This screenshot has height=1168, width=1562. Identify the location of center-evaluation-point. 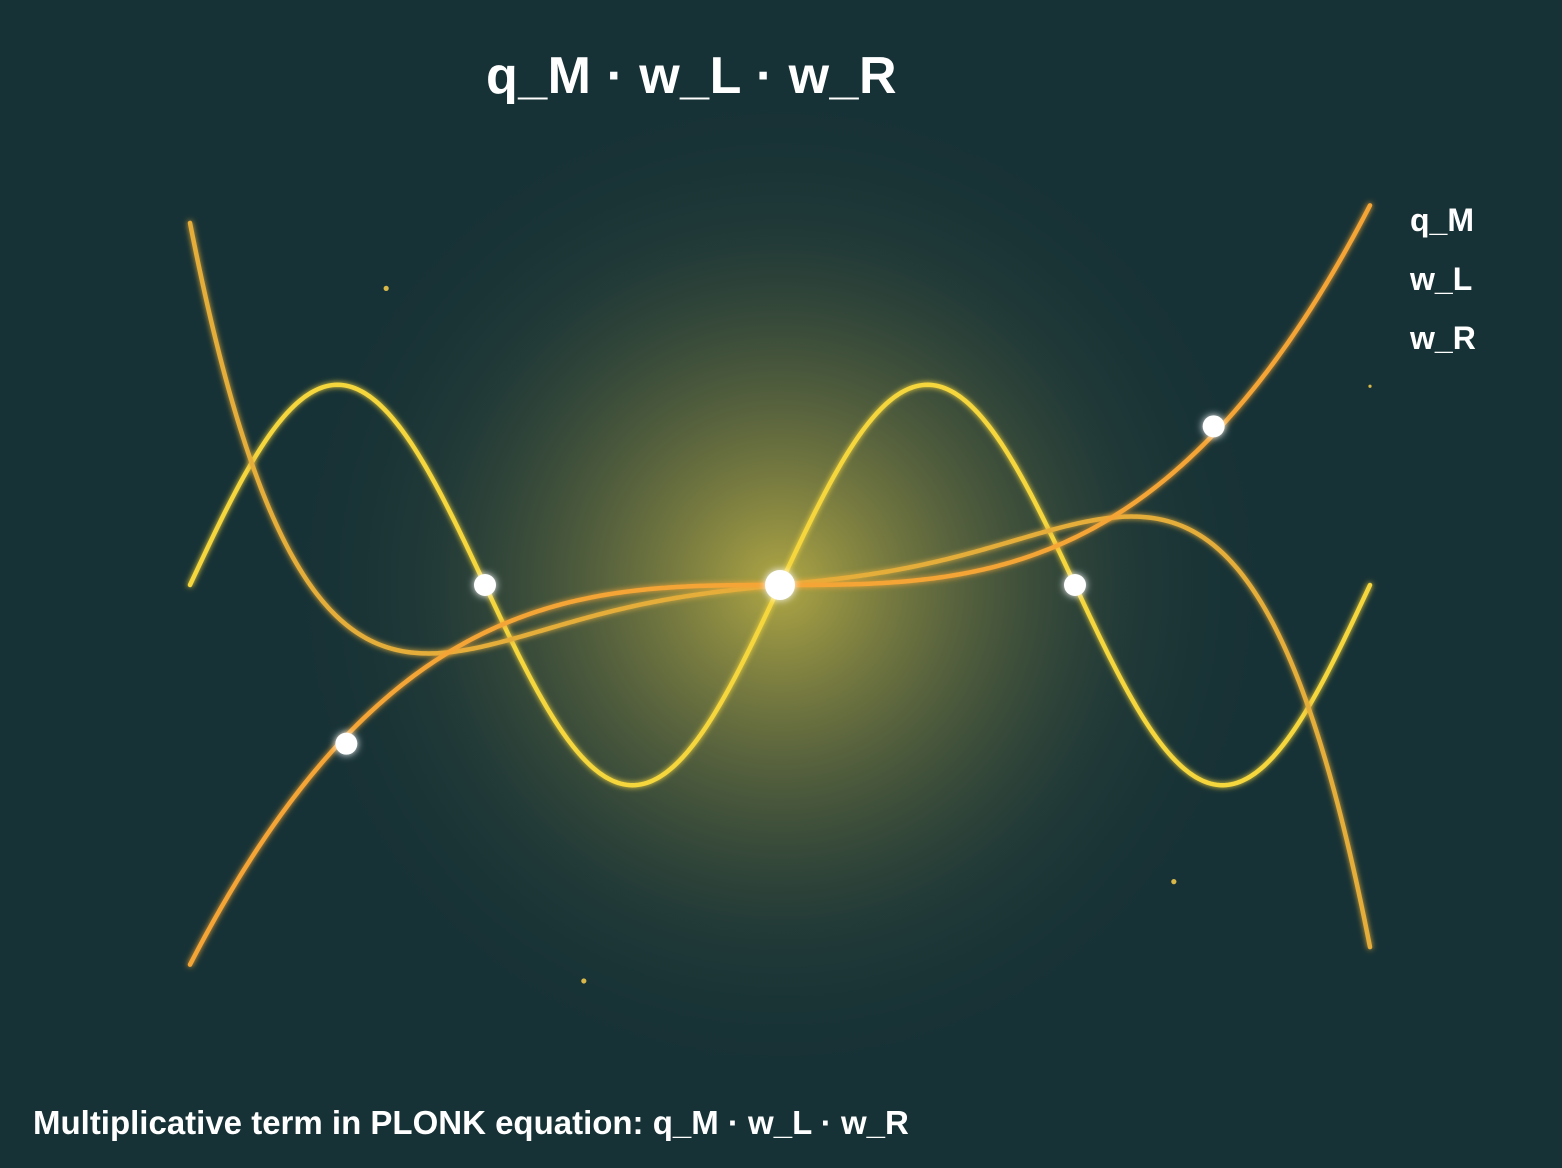
(780, 585).